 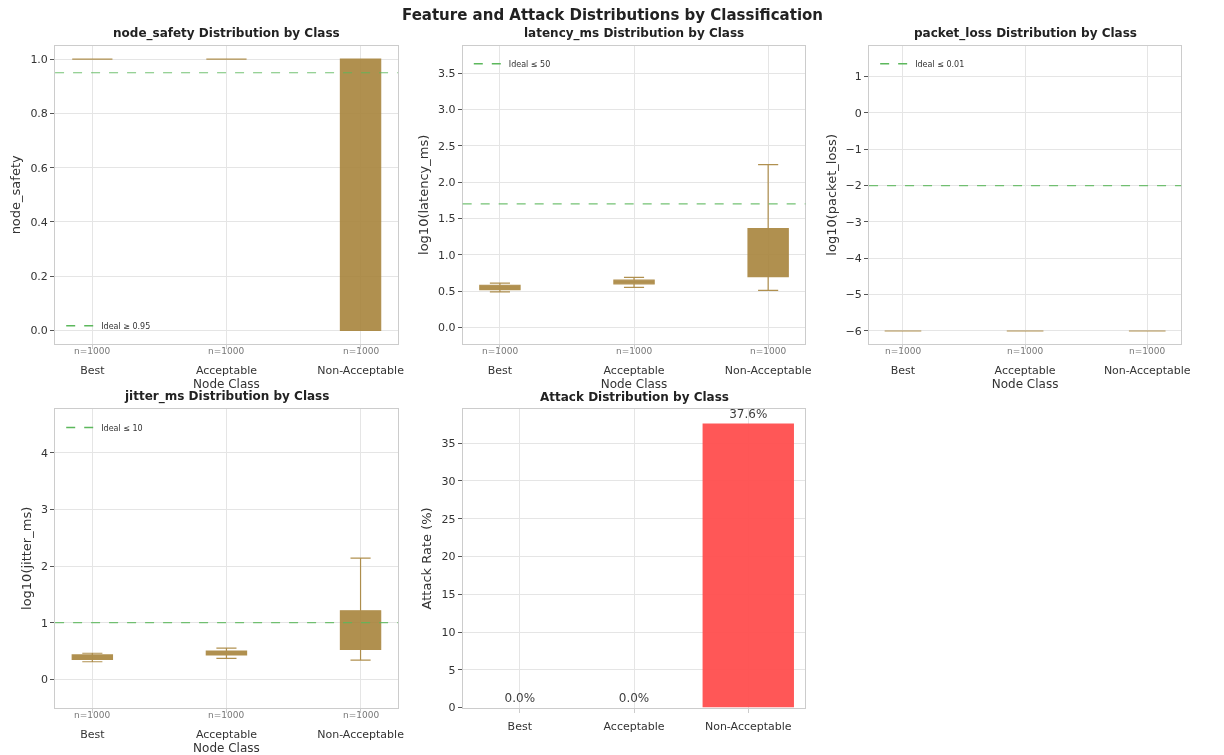 I want to click on y-tick-label: 3.0, so click(x=446, y=110).